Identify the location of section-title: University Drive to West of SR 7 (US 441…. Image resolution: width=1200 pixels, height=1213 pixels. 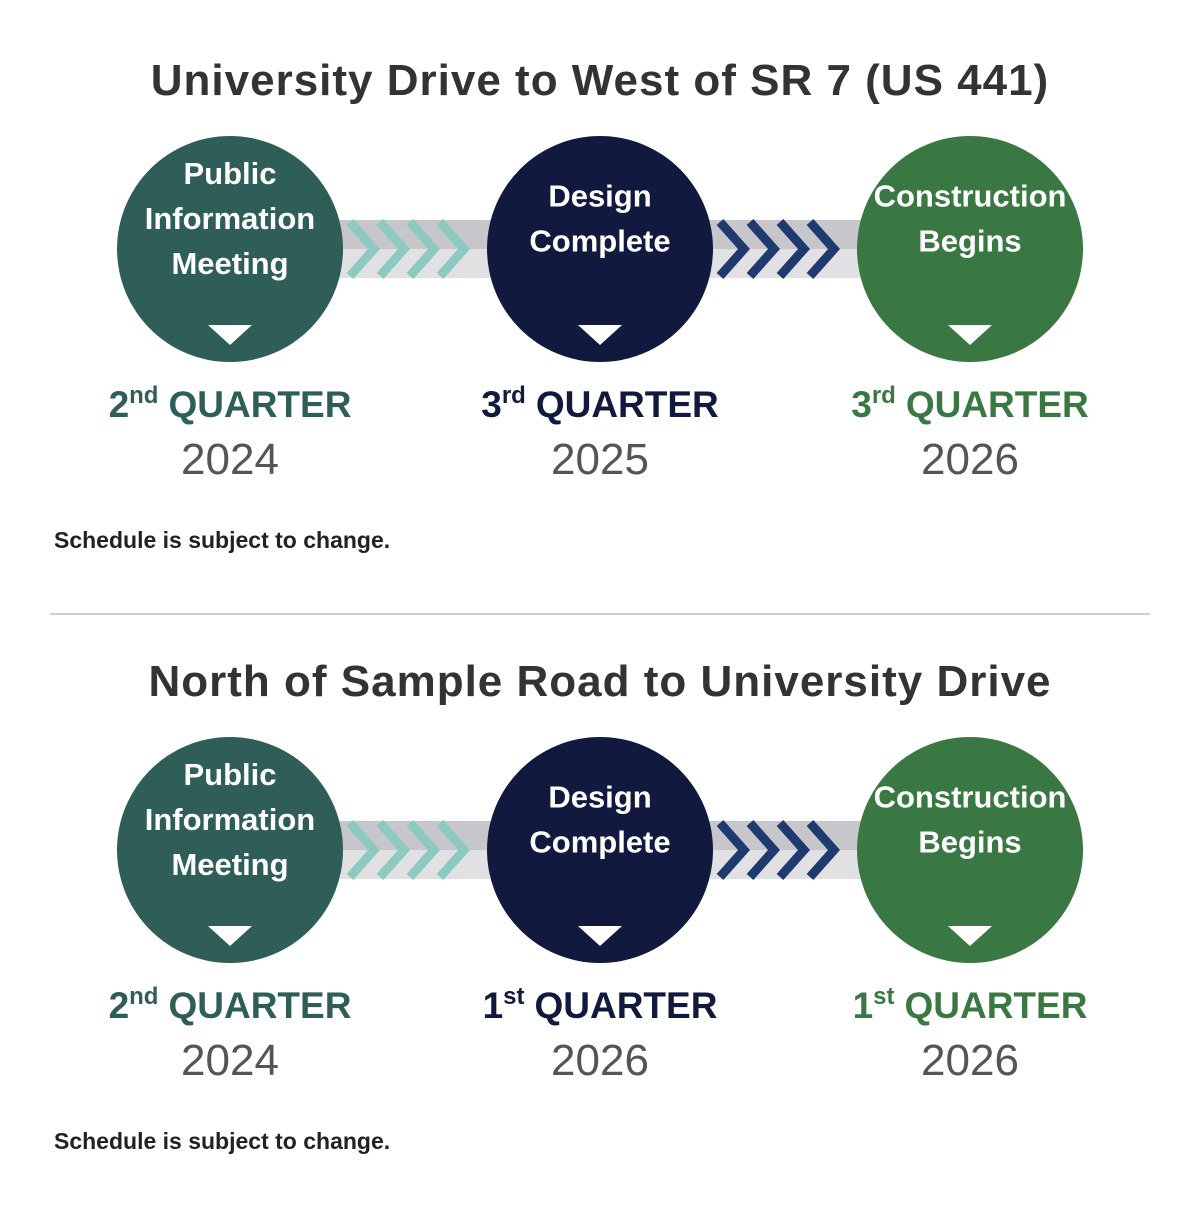
(600, 80).